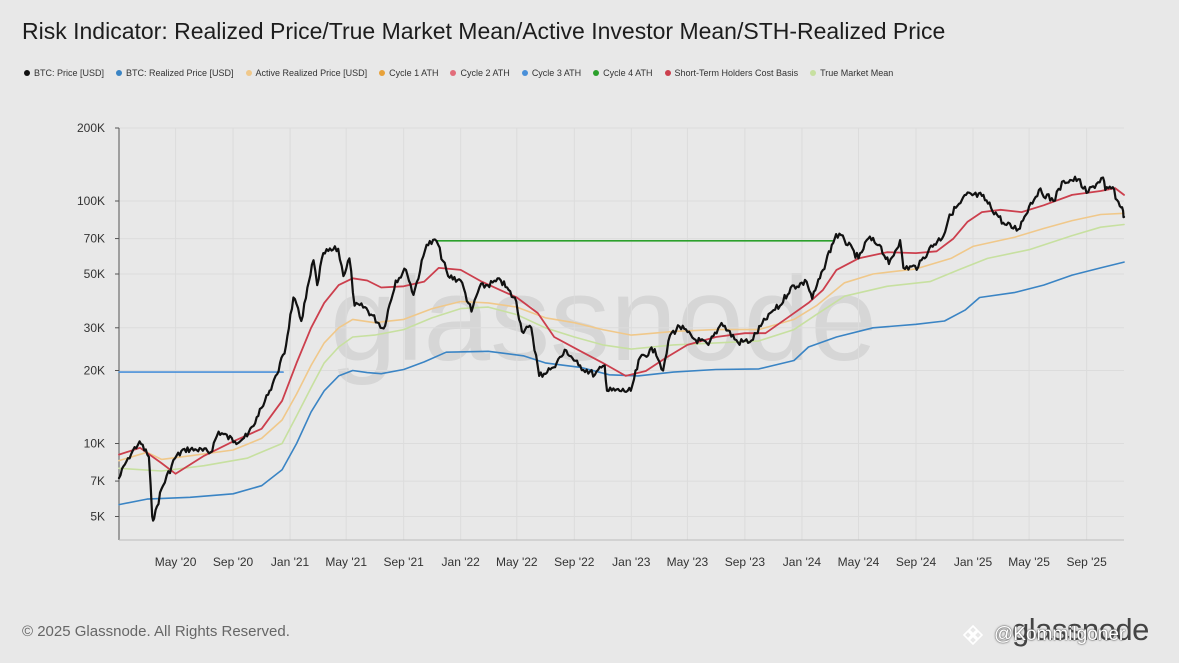  What do you see at coordinates (631, 562) in the screenshot?
I see `x-tick-label: Jan '23` at bounding box center [631, 562].